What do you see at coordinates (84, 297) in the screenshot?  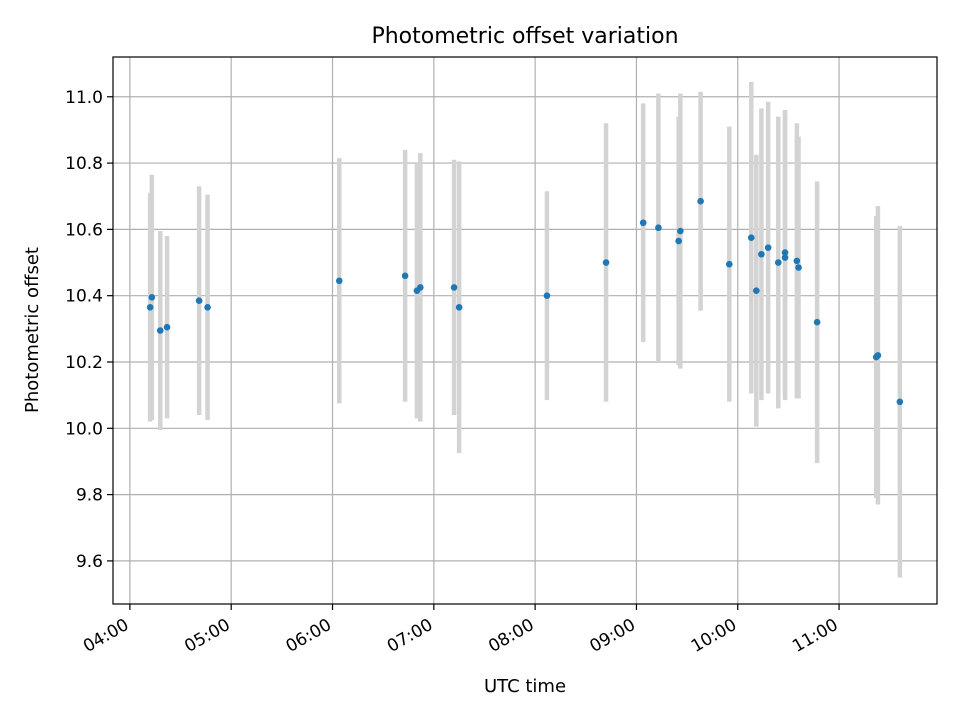 I see `y-tick-label: 10.4` at bounding box center [84, 297].